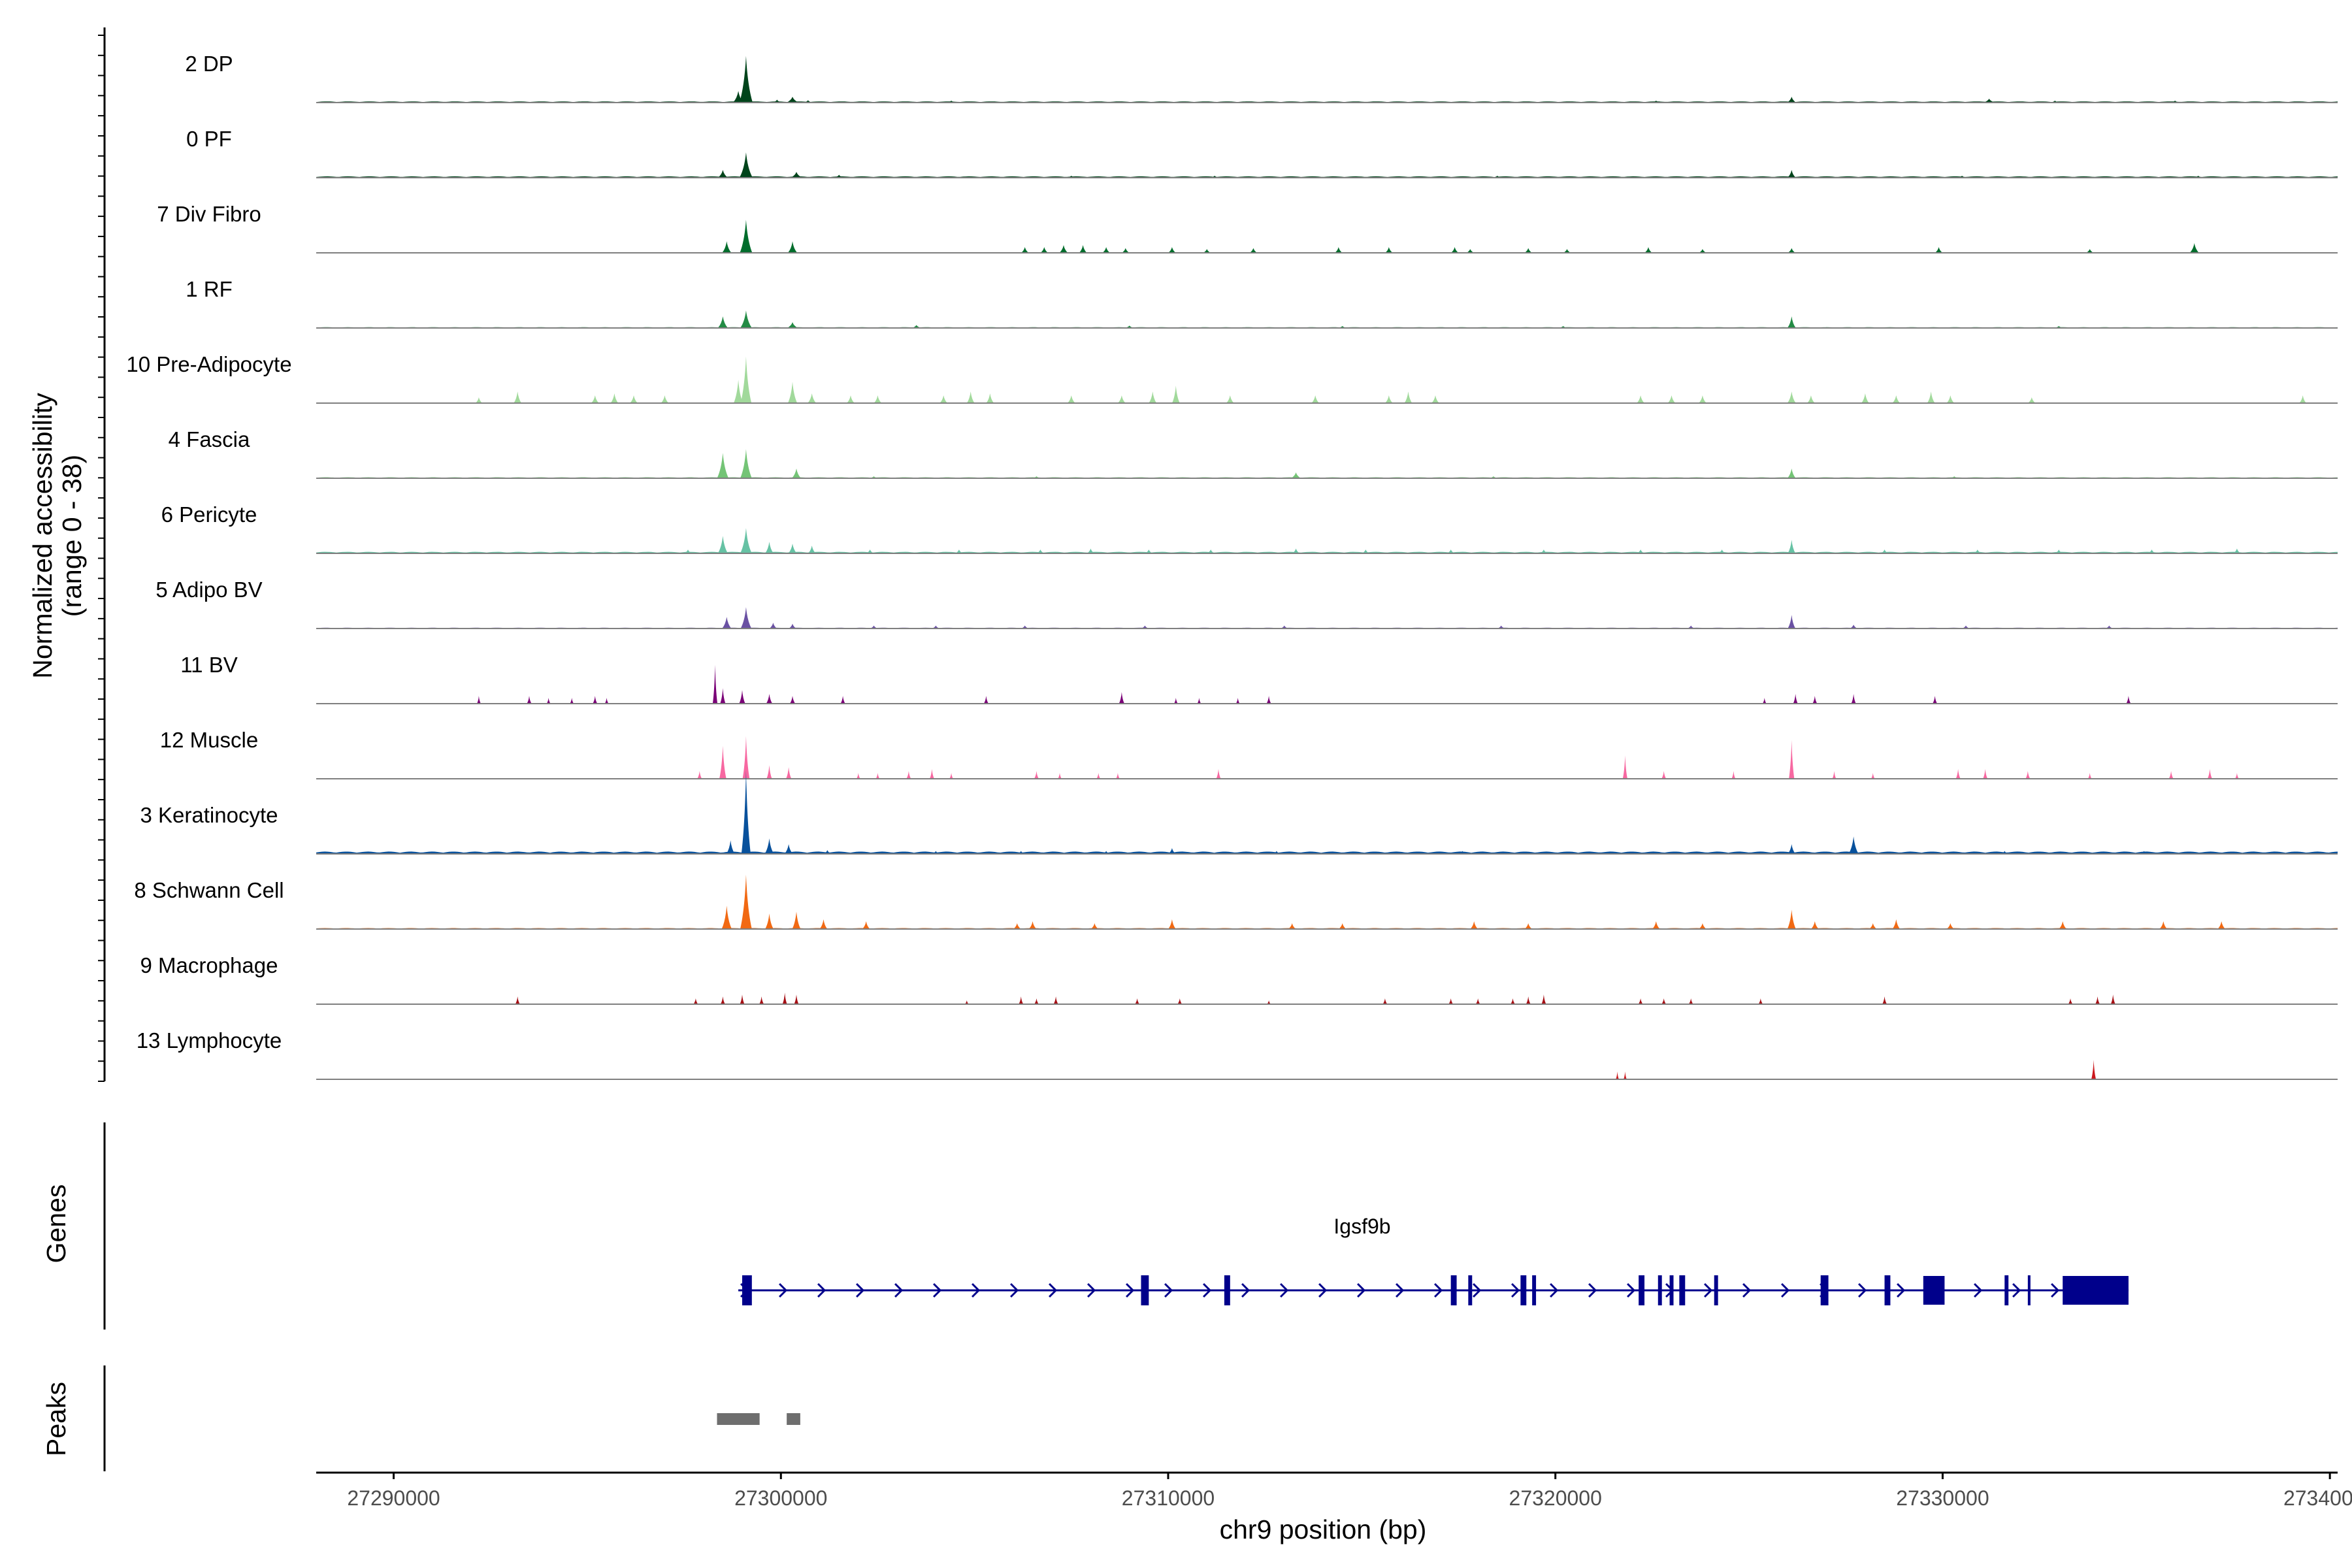 The height and width of the screenshot is (1568, 2352). I want to click on coverage-track: 3 Keratinocyte, so click(1239, 812).